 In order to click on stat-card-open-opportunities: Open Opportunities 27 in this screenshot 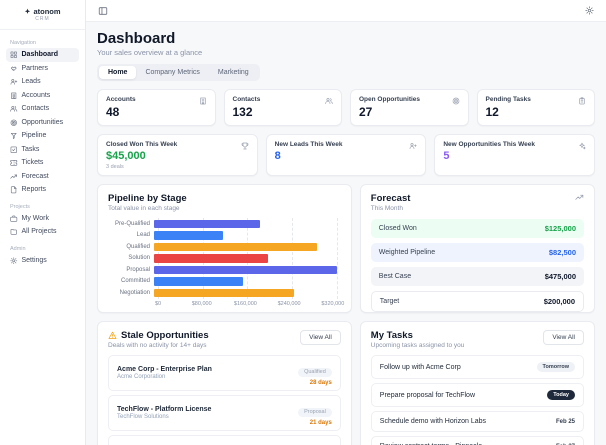, I will do `click(409, 107)`.